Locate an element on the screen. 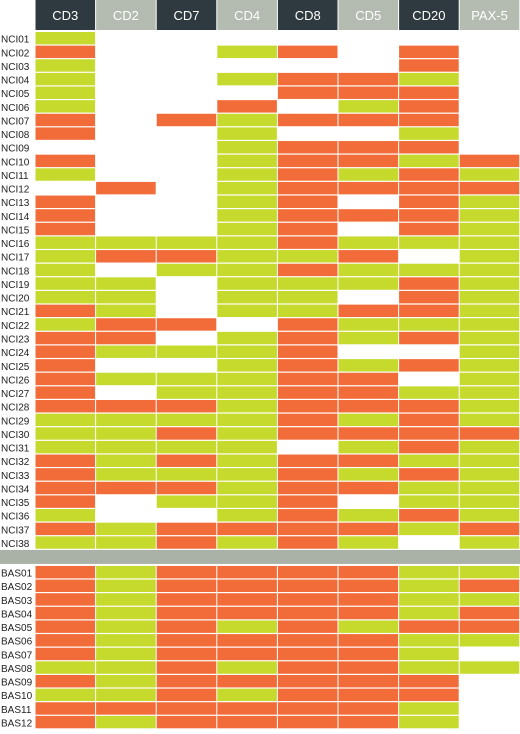 This screenshot has height=734, width=520. header-label-cd3: CD3 is located at coordinates (65, 15).